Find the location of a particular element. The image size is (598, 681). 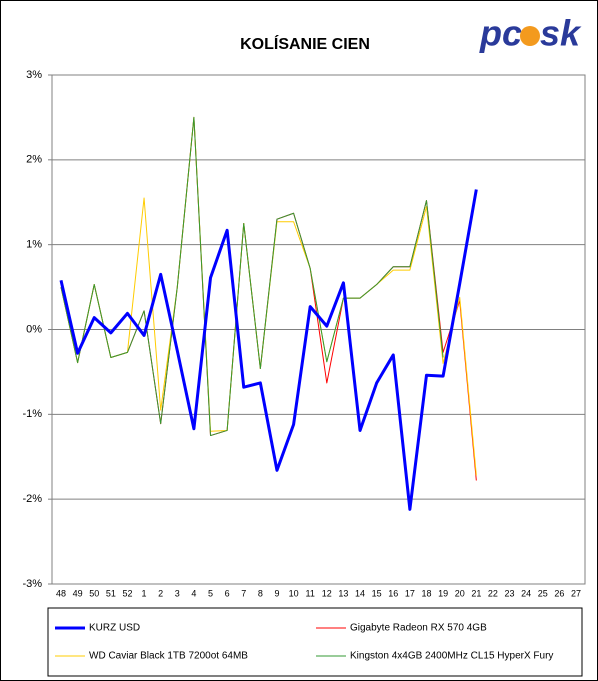

legend-label: Kingston 4x4GB 2400MHz CL15 HyperX Fury is located at coordinates (451, 656).